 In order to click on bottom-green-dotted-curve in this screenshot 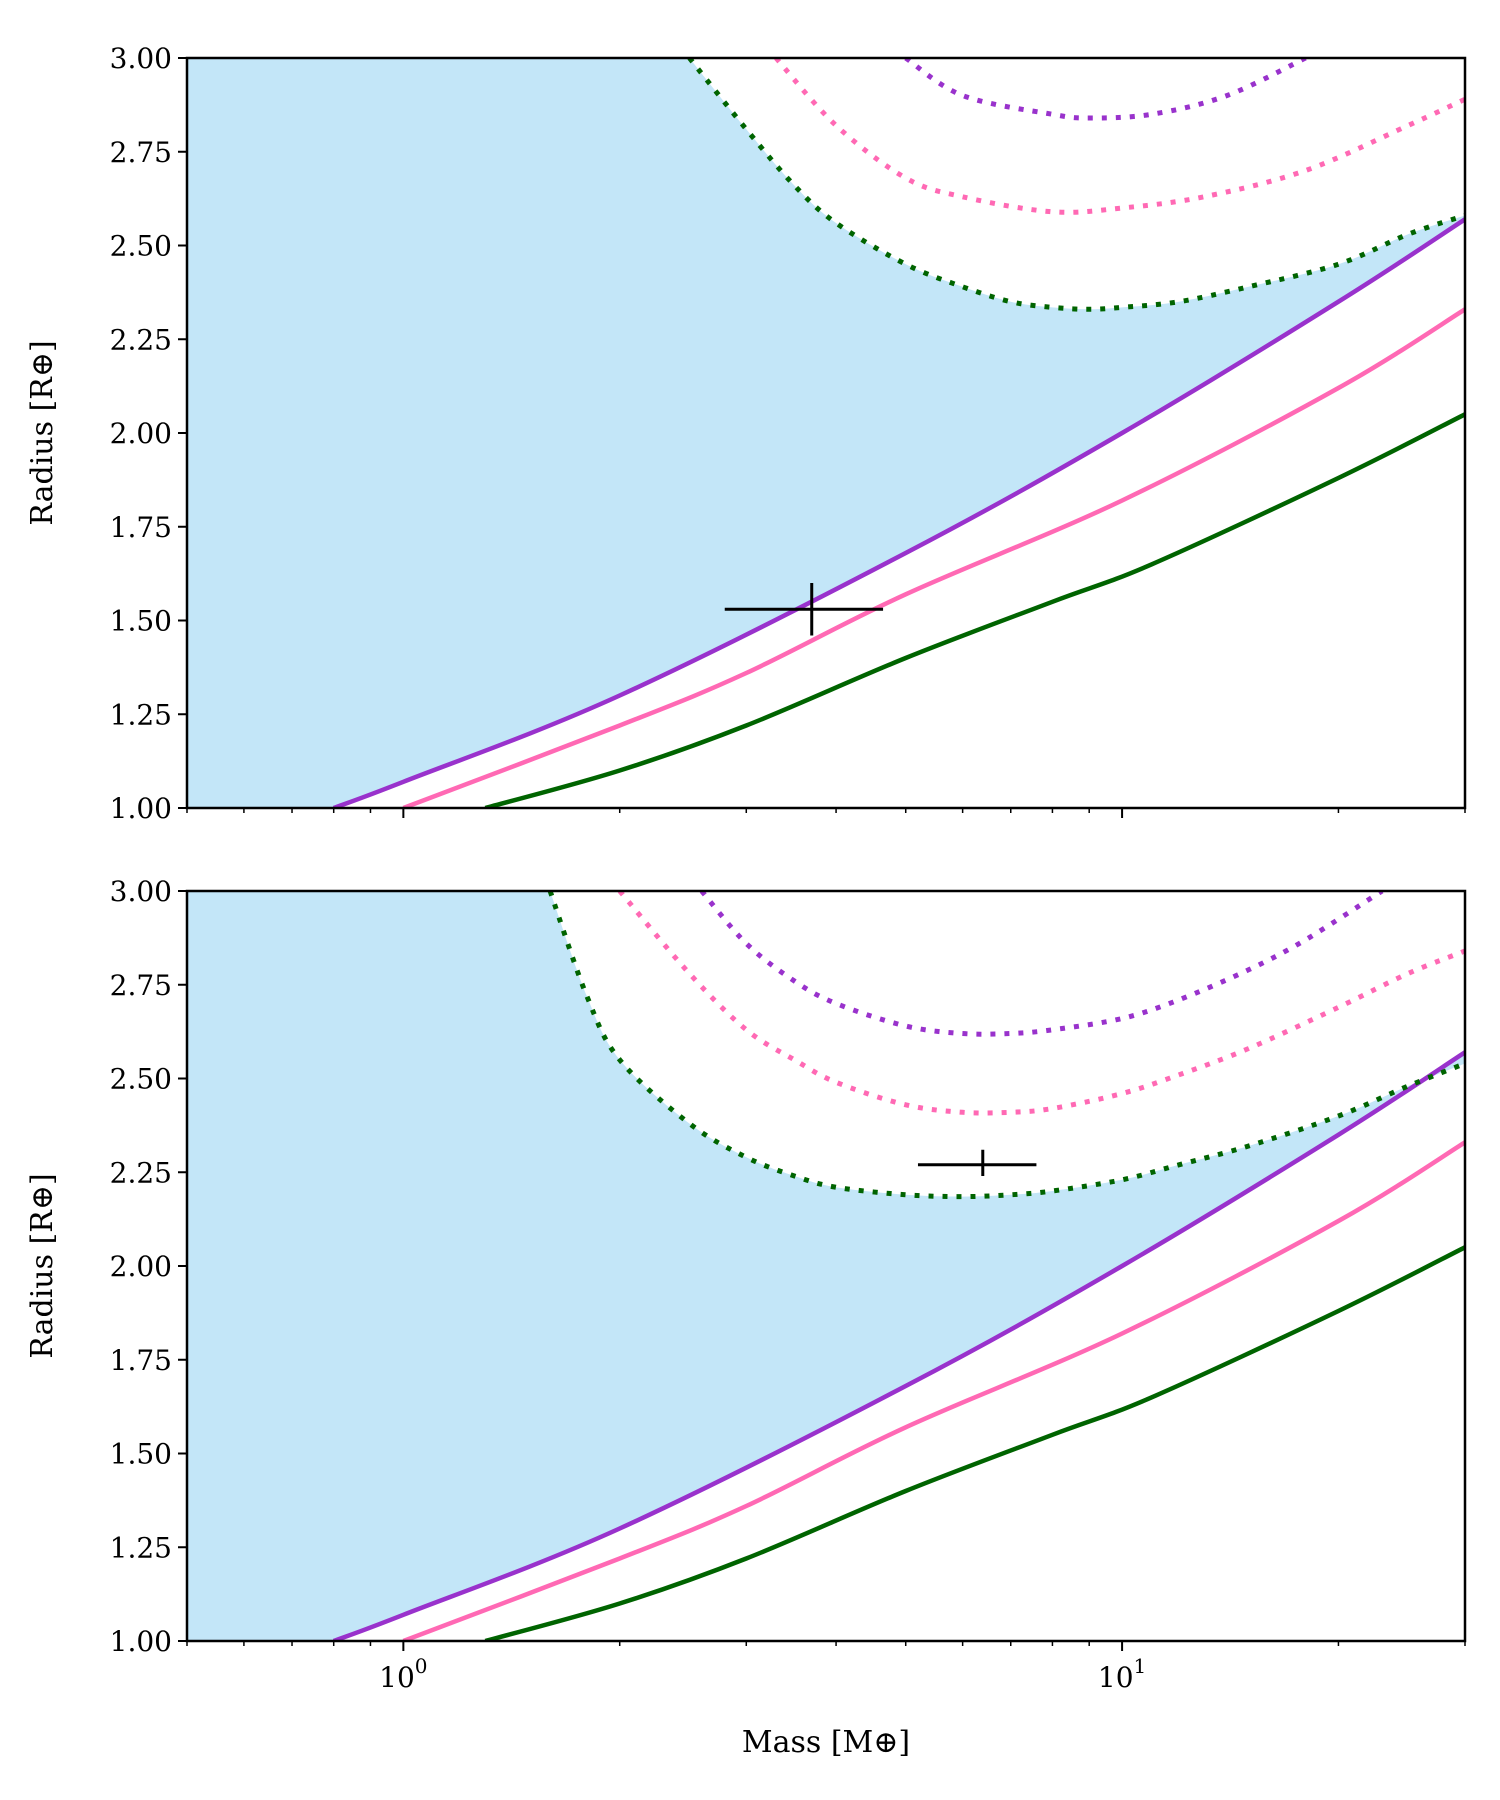, I will do `click(1006, 1045)`.